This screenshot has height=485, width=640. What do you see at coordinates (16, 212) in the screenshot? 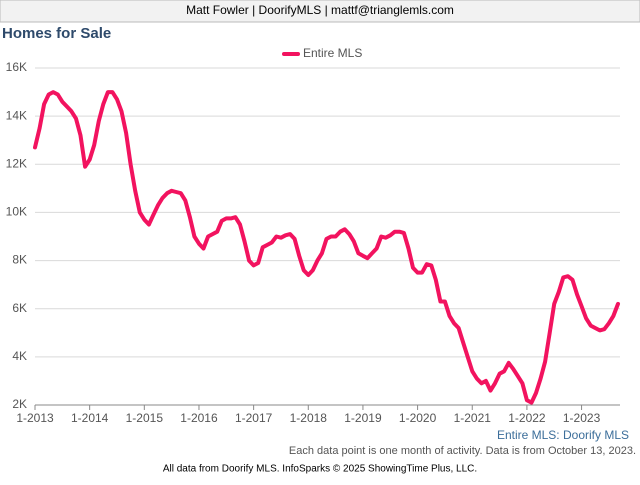
I see `y-tick-label: 10K` at bounding box center [16, 212].